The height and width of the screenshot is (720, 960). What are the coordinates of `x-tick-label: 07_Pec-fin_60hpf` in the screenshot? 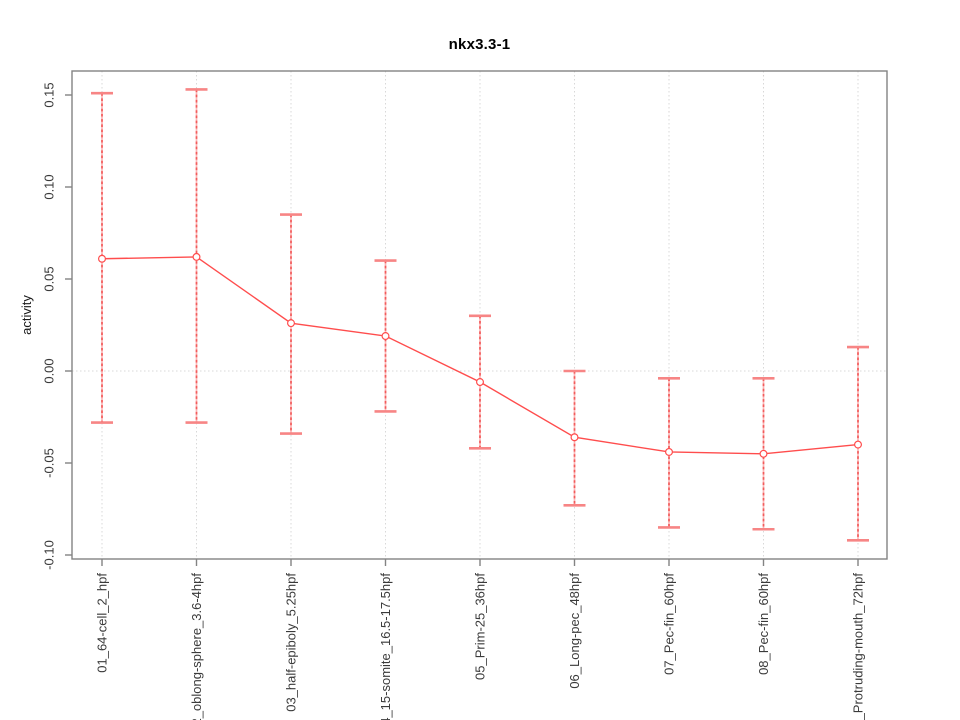 It's located at (669, 624).